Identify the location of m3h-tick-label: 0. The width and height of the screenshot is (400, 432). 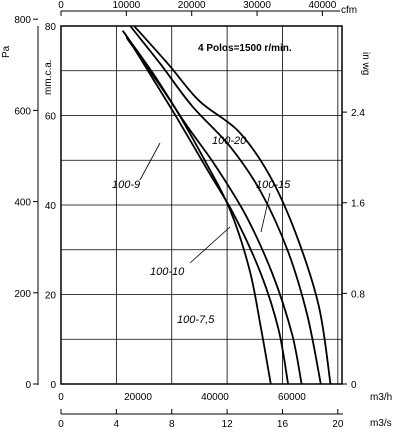
(61, 397).